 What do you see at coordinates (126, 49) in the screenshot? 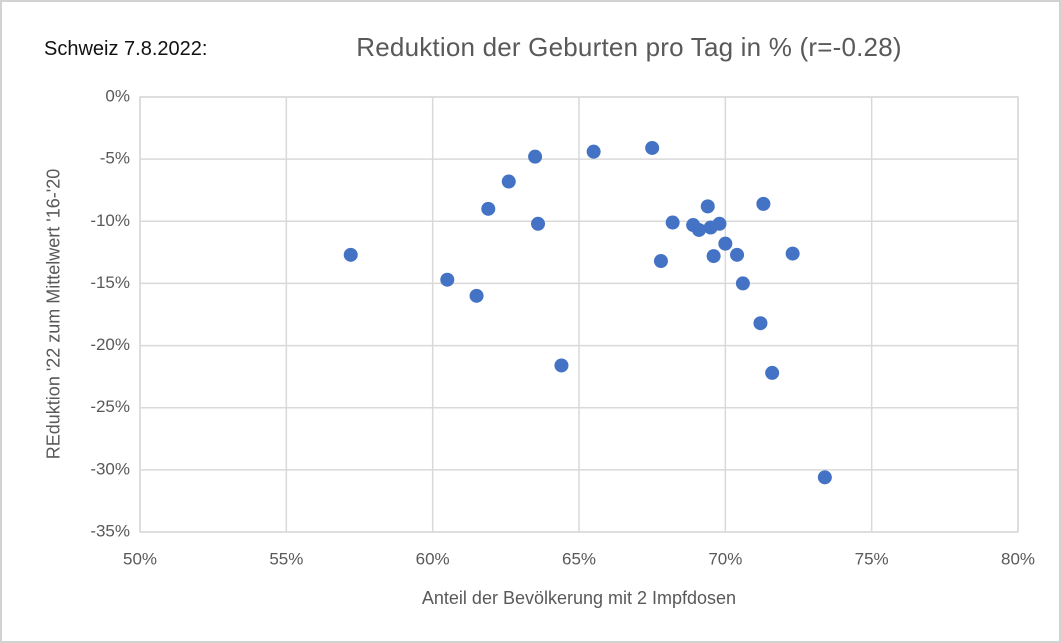
I see `corner-annotation: Schweiz 7.8.2022:` at bounding box center [126, 49].